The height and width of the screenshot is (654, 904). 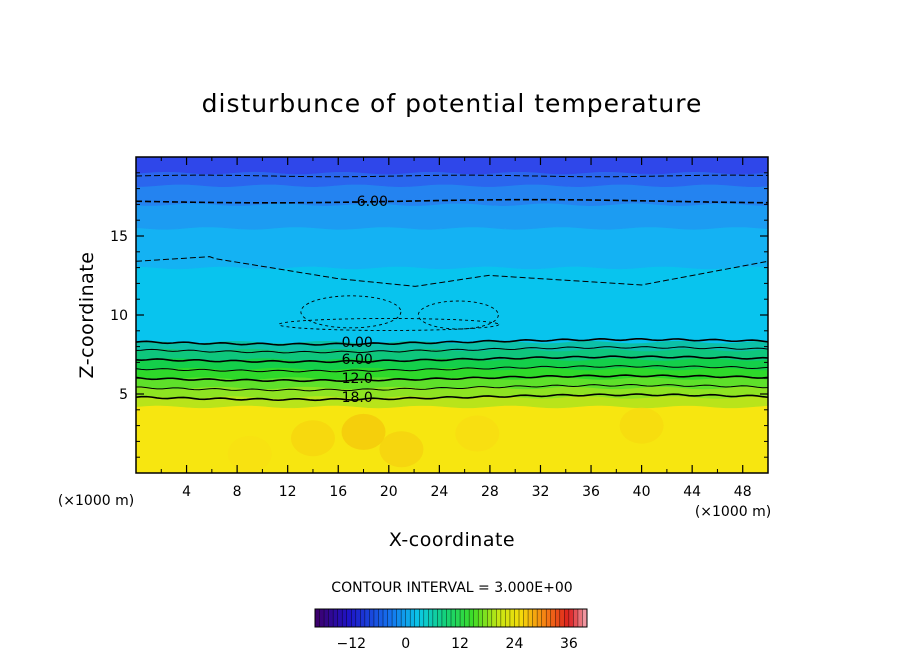 What do you see at coordinates (452, 540) in the screenshot?
I see `x-axis-label: X-coordinate` at bounding box center [452, 540].